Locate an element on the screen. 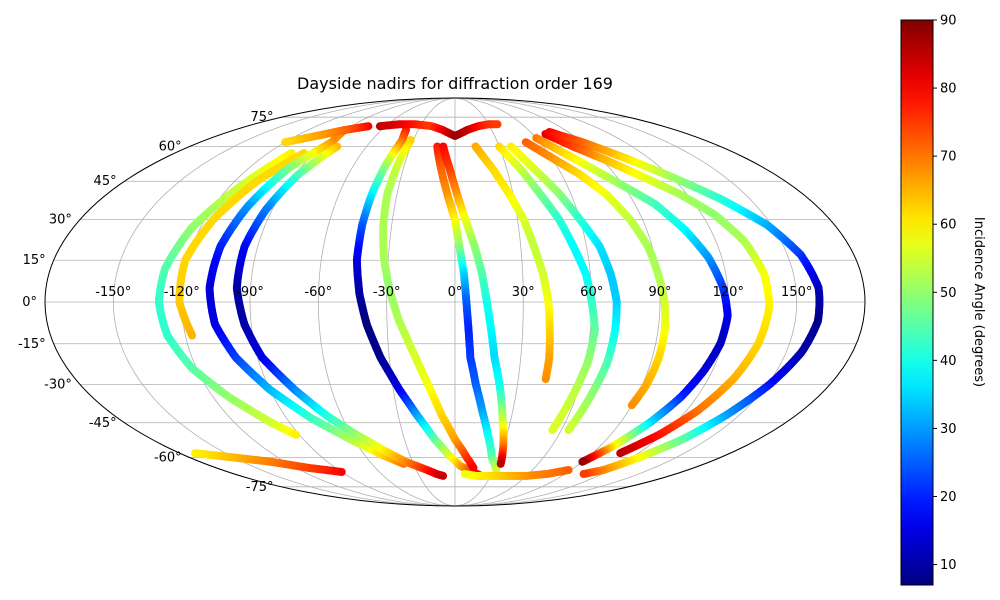 This screenshot has height=600, width=1000. colorbar-tick-label: 50 is located at coordinates (948, 293).